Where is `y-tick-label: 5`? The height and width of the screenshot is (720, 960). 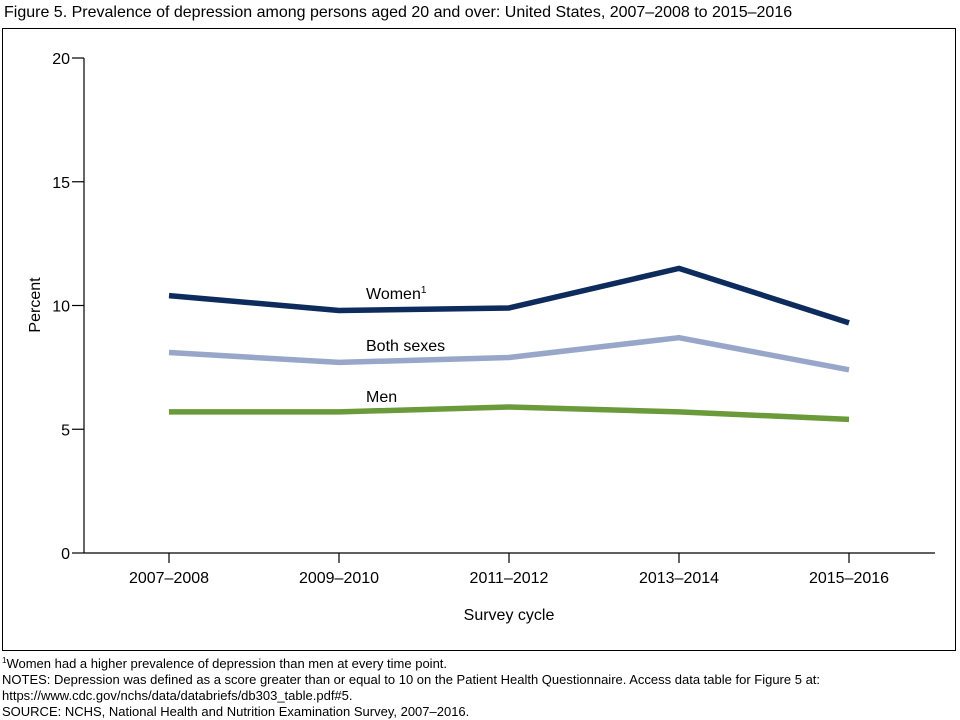 y-tick-label: 5 is located at coordinates (65, 430).